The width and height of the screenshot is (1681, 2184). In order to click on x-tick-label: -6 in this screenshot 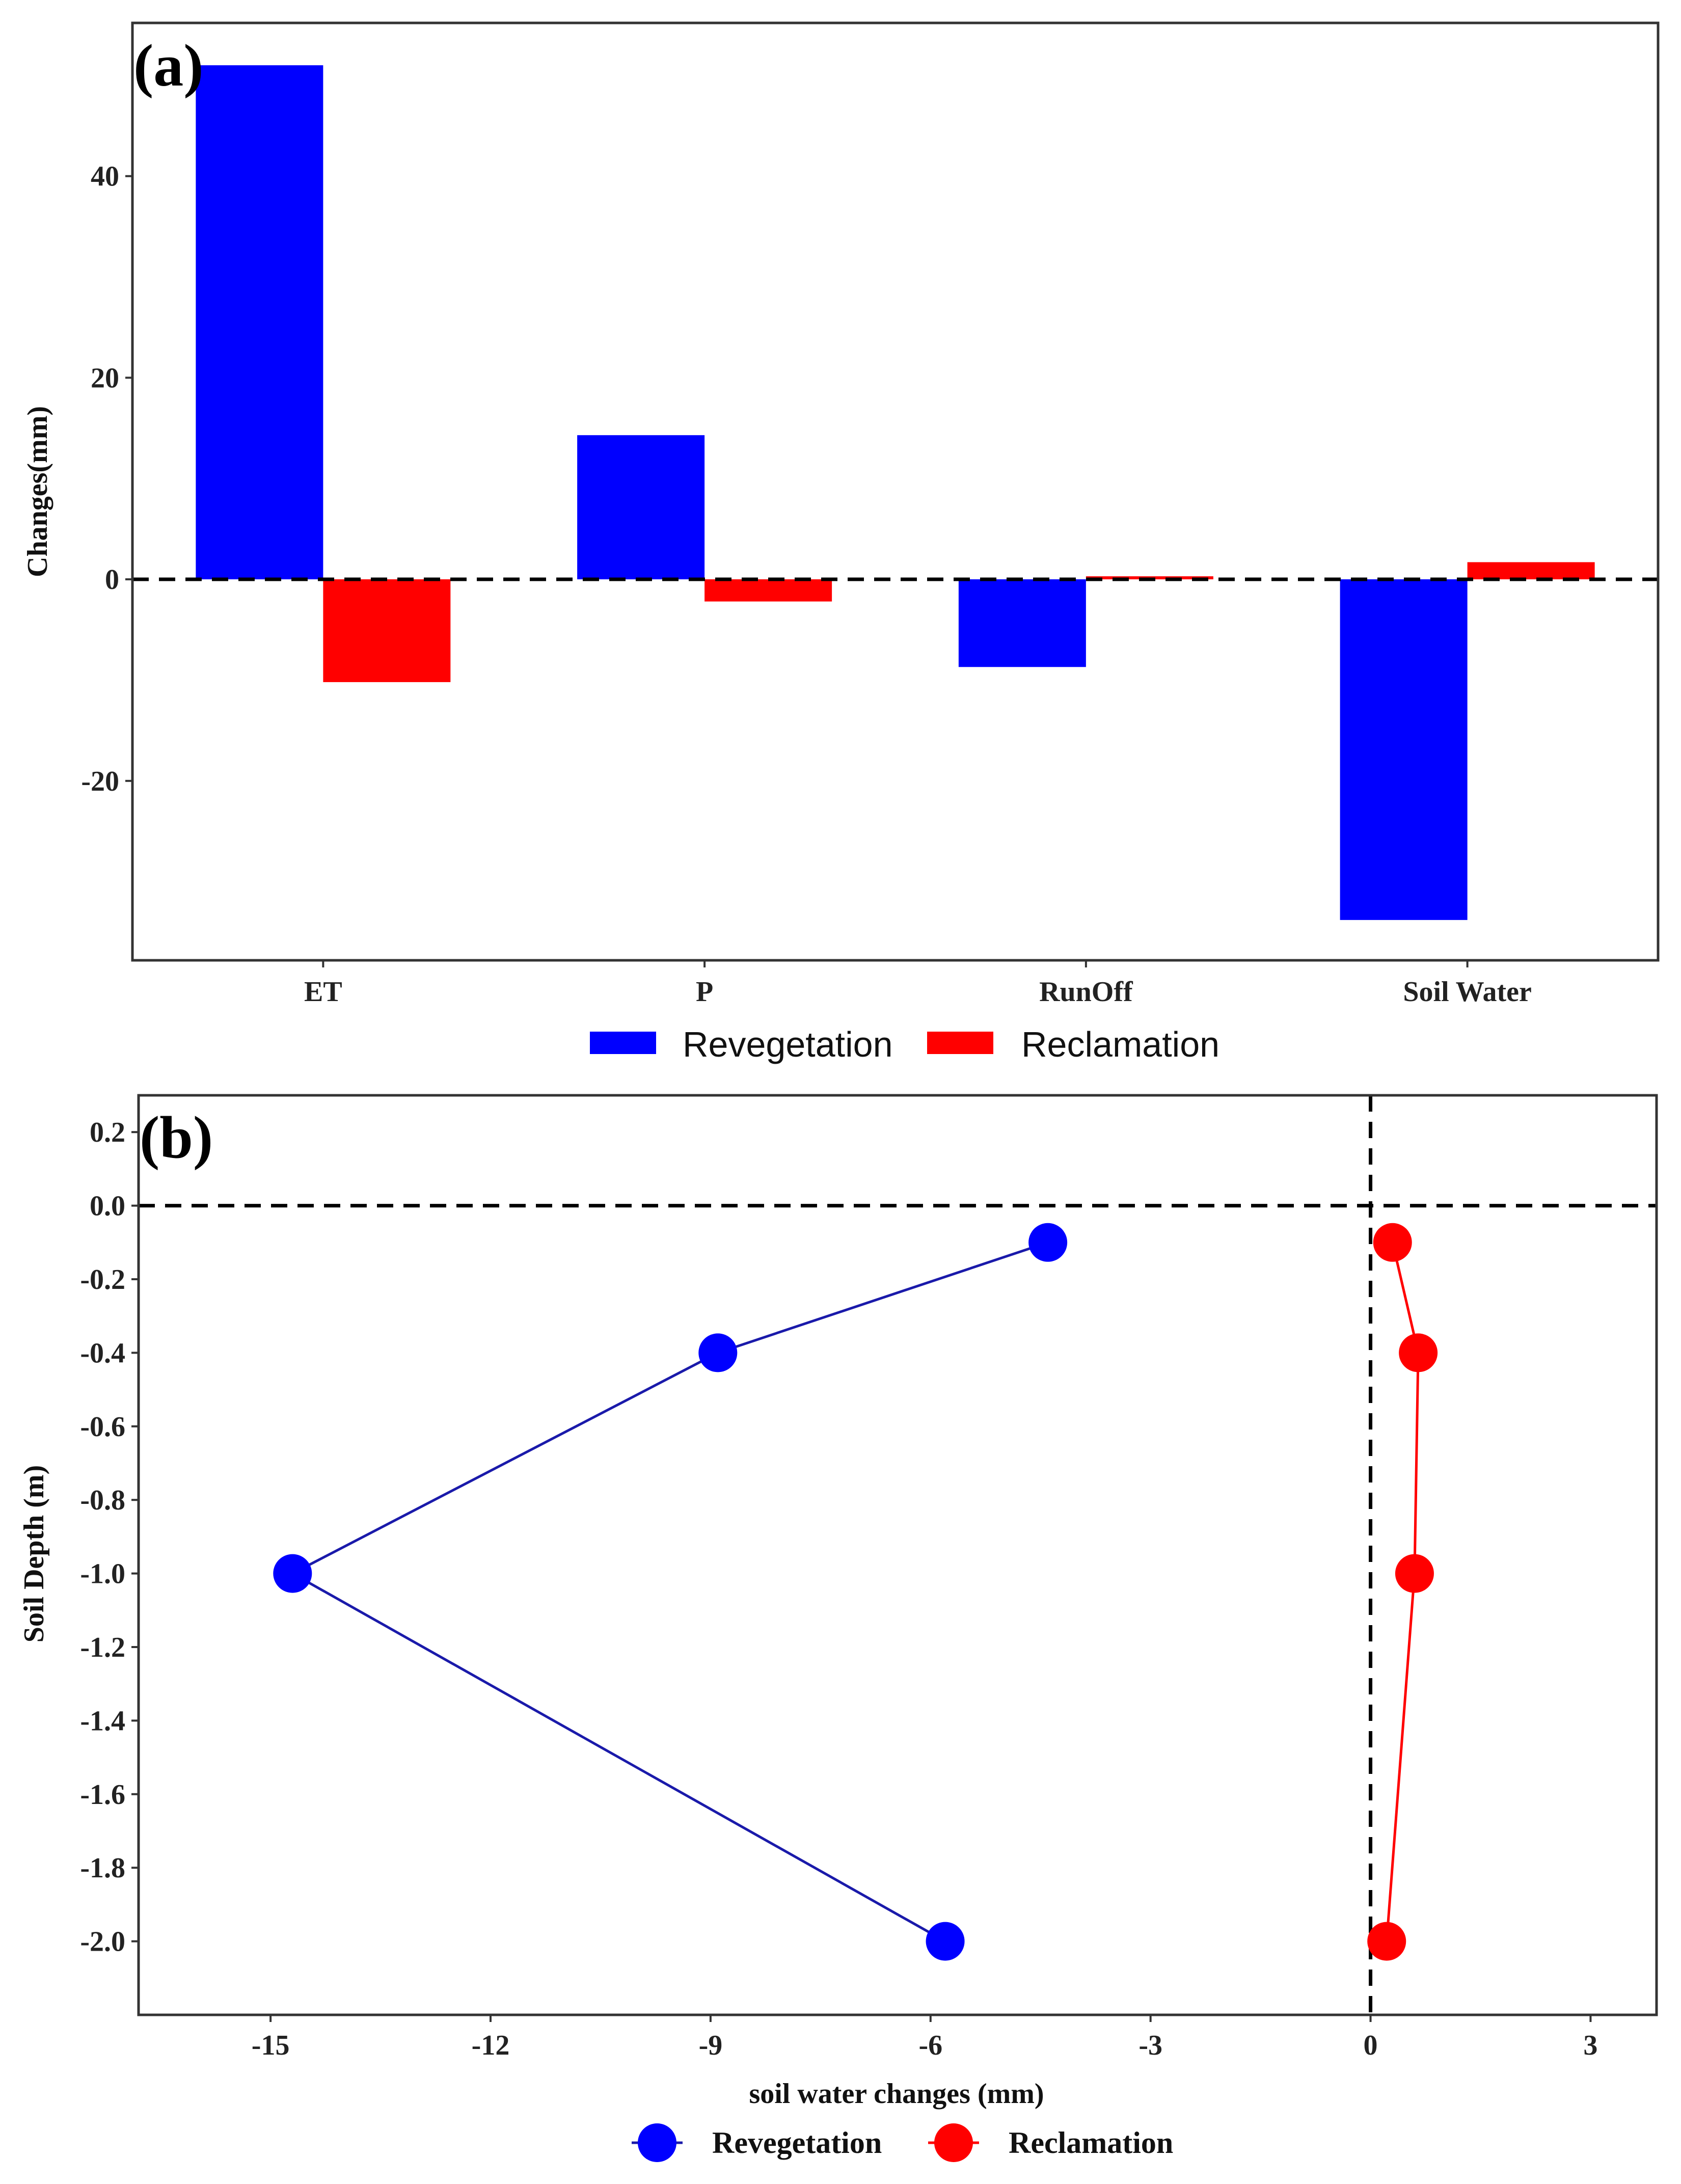, I will do `click(930, 2045)`.